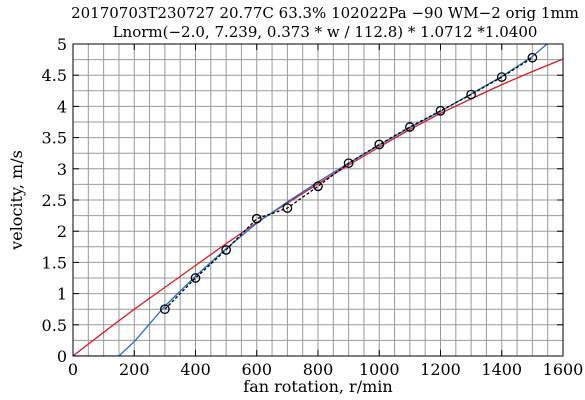 The width and height of the screenshot is (585, 400). I want to click on y-tick-label: 2.5, so click(54, 200).